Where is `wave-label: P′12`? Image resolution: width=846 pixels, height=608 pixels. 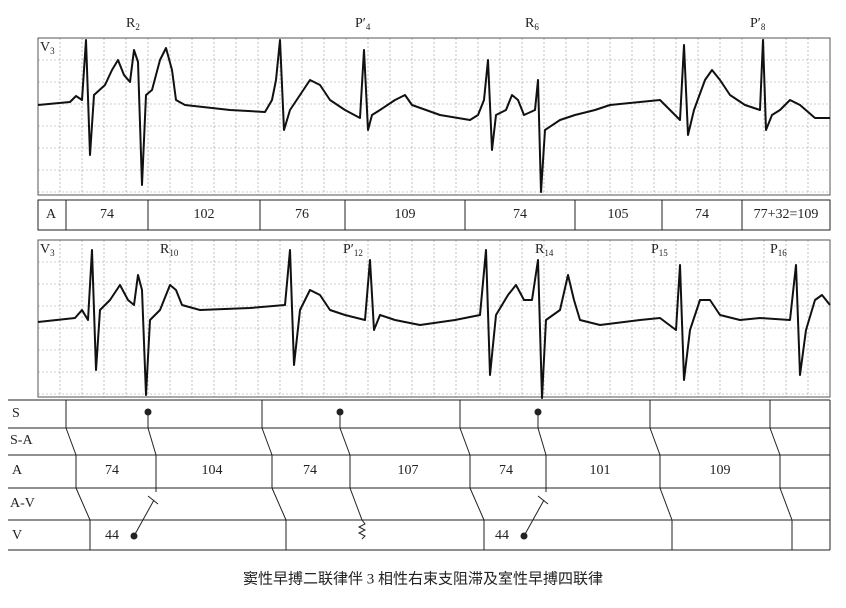
wave-label: P′12 is located at coordinates (353, 250).